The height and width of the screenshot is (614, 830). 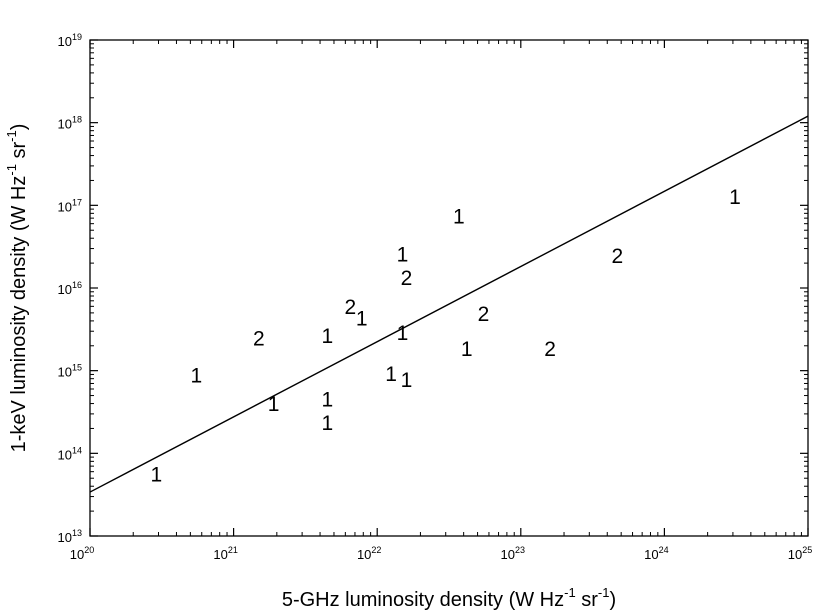 What do you see at coordinates (376, 550) in the screenshot?
I see `x-tick-exp: 22` at bounding box center [376, 550].